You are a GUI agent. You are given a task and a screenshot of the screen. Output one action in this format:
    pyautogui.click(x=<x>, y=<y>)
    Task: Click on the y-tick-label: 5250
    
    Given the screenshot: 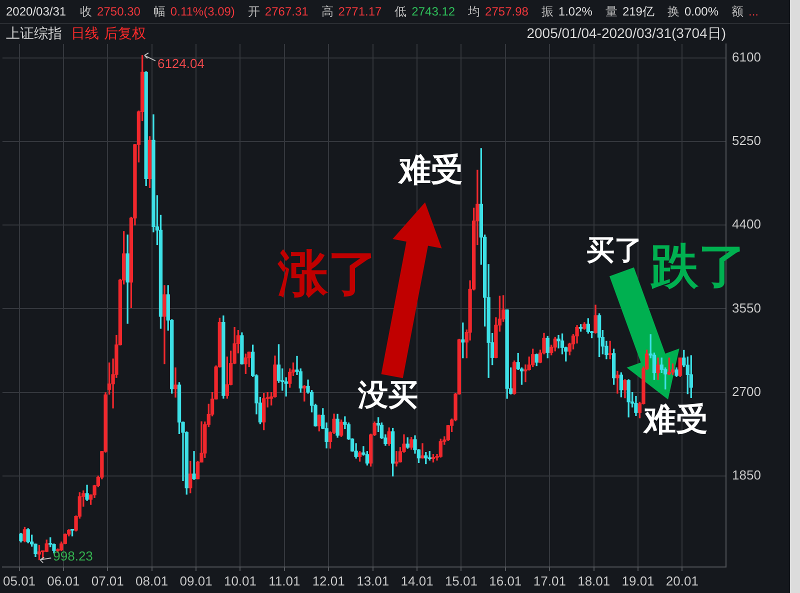 What is the action you would take?
    pyautogui.click(x=746, y=140)
    